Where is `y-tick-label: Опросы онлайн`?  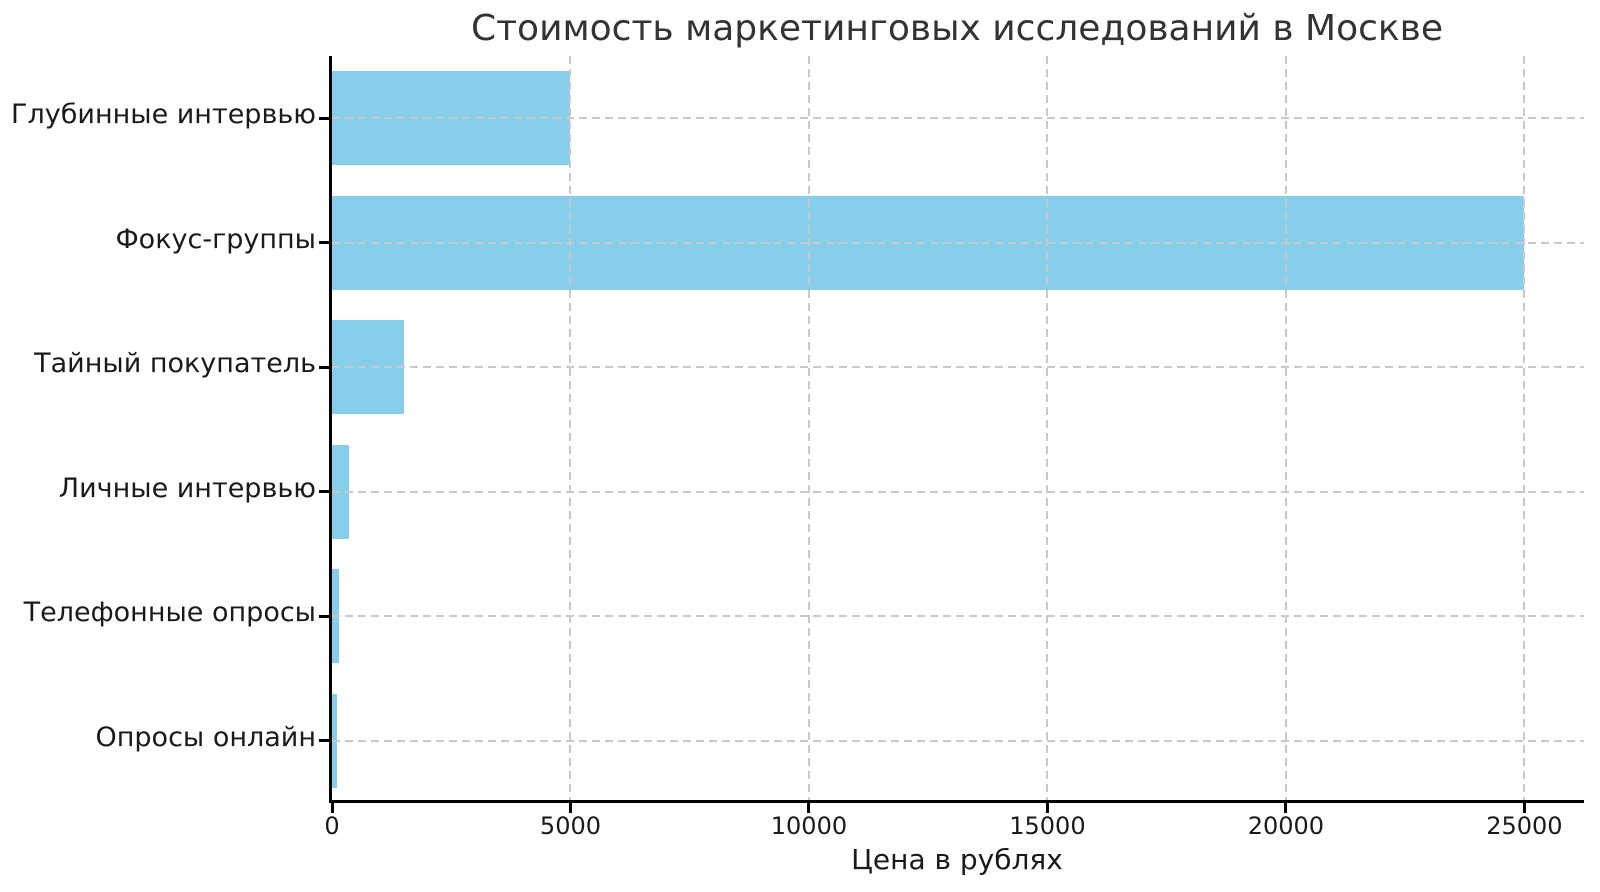 y-tick-label: Опросы онлайн is located at coordinates (205, 737).